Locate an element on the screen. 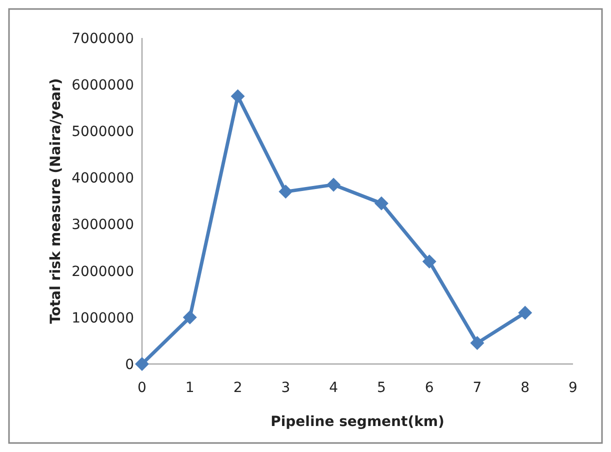 The image size is (611, 452). y-tick-label: 1000000 is located at coordinates (103, 318).